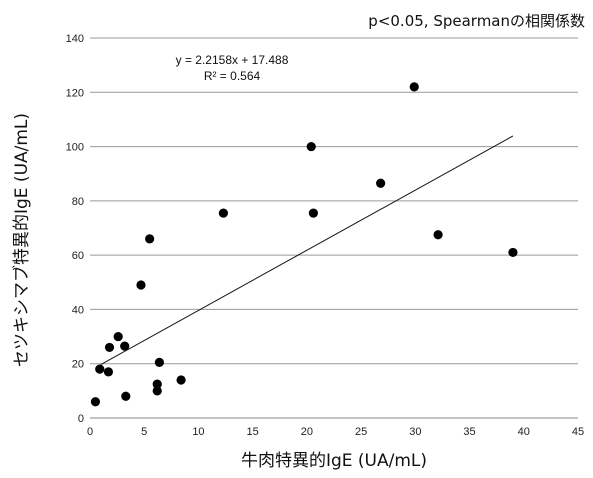 The width and height of the screenshot is (593, 478). Describe the element at coordinates (78, 310) in the screenshot. I see `y-tick-label: 40` at that location.